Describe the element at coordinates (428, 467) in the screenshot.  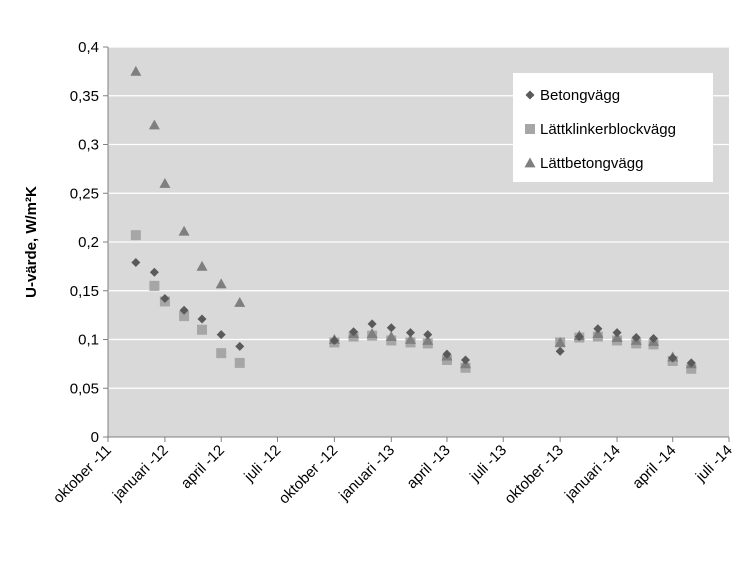
I see `x-tick-label: april -13` at that location.